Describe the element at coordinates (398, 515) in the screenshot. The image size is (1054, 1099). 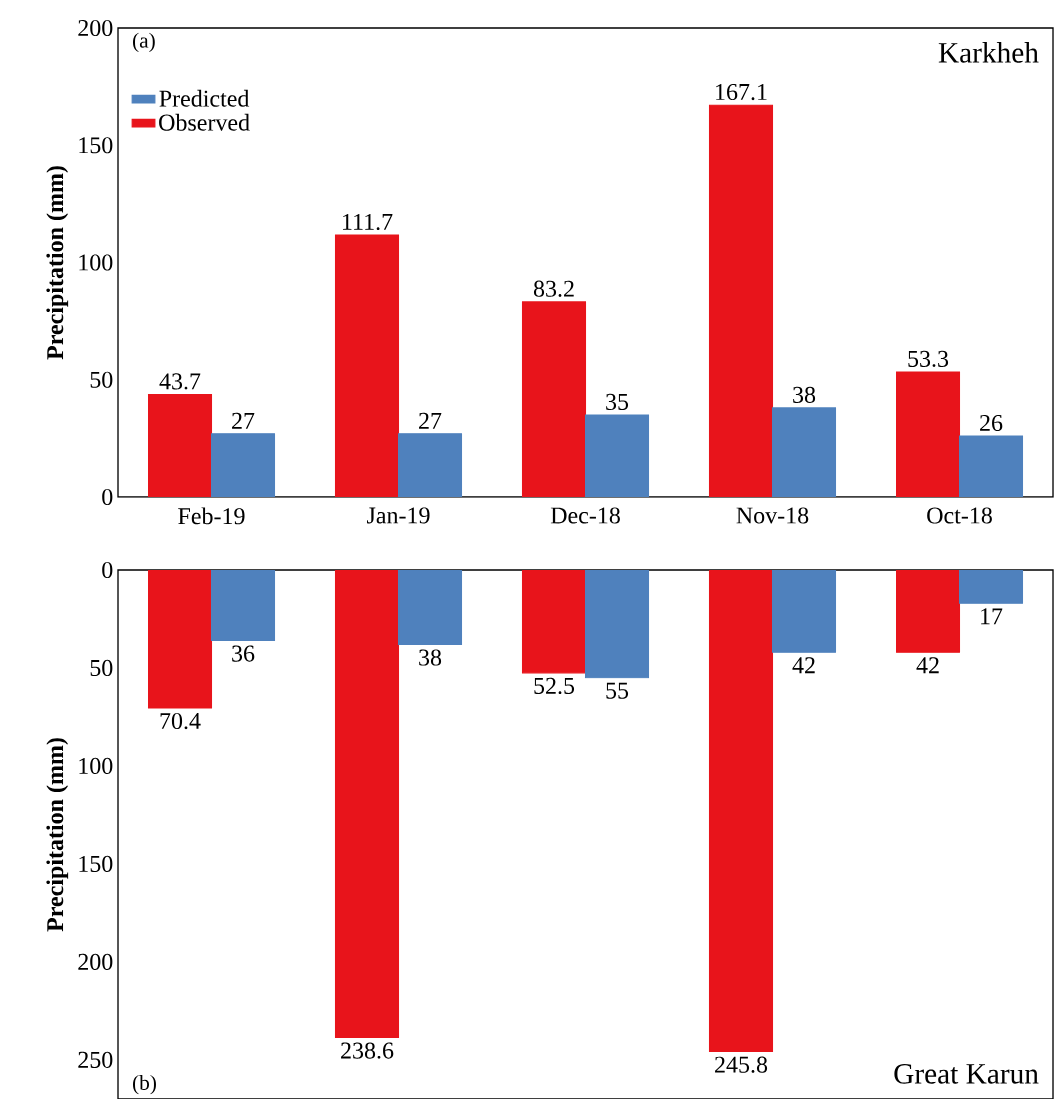
I see `x-tick-label: Jan-19` at that location.